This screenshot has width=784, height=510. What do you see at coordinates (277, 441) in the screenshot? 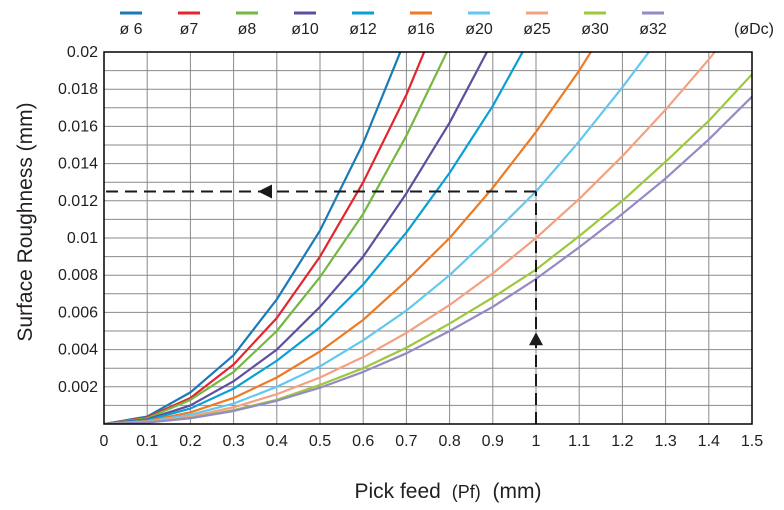
I see `x-tick-label: 0.4` at bounding box center [277, 441].